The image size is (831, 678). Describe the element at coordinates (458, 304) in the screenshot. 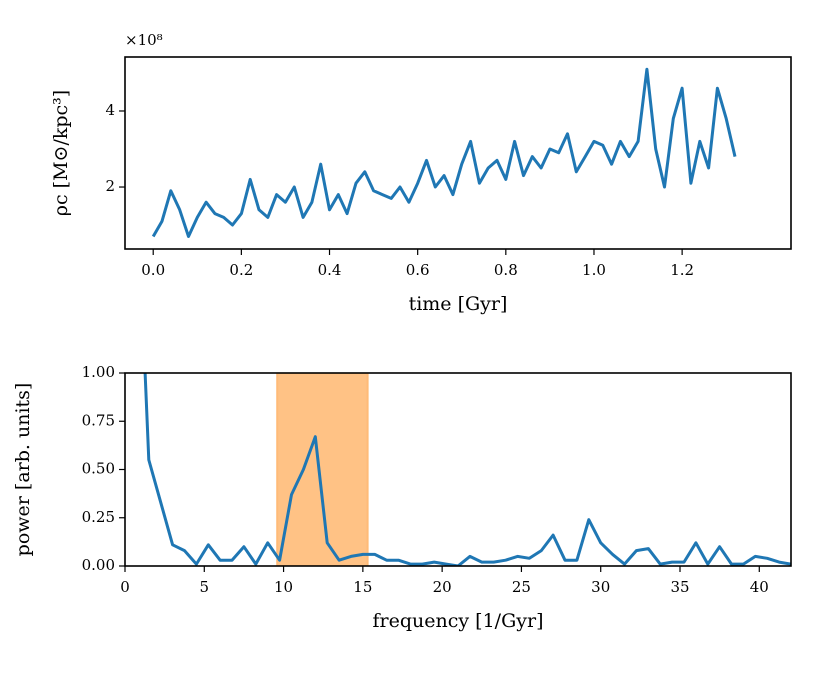

I see `x-axis-label: time [Gyr]` at that location.